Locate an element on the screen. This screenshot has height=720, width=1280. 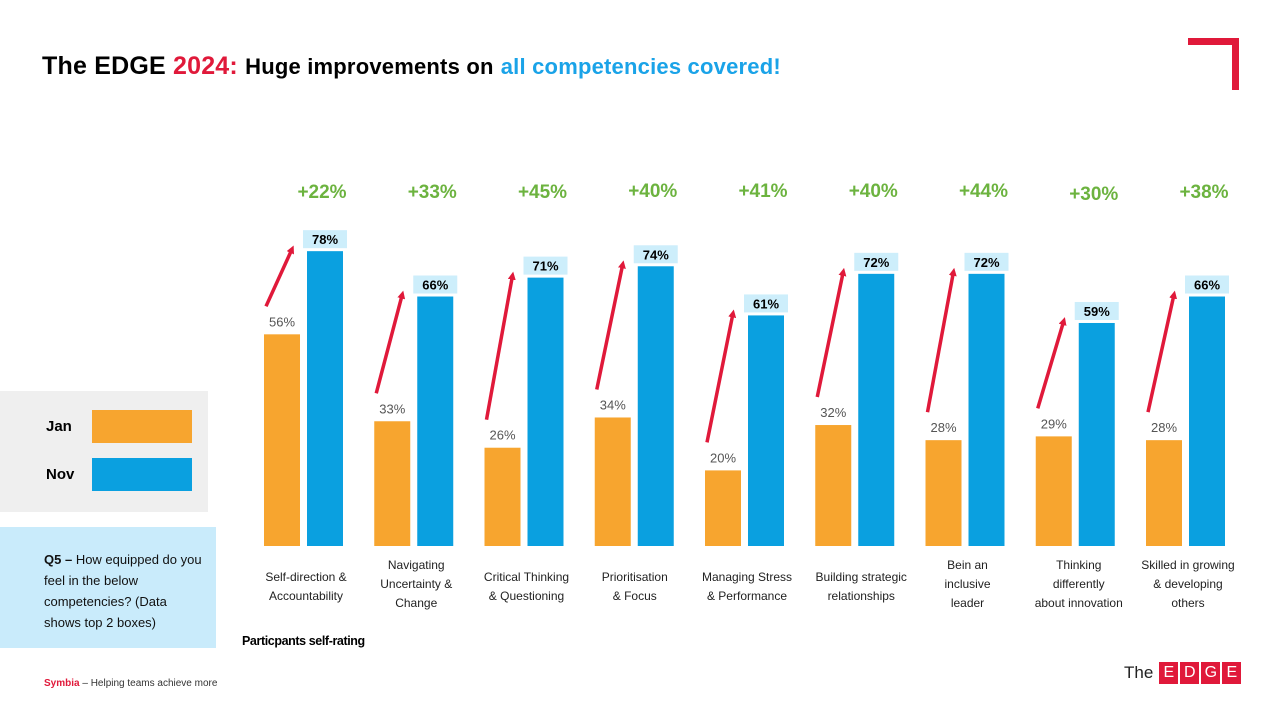
category-label: Navigating Uncertainty & Change is located at coordinates (416, 584).